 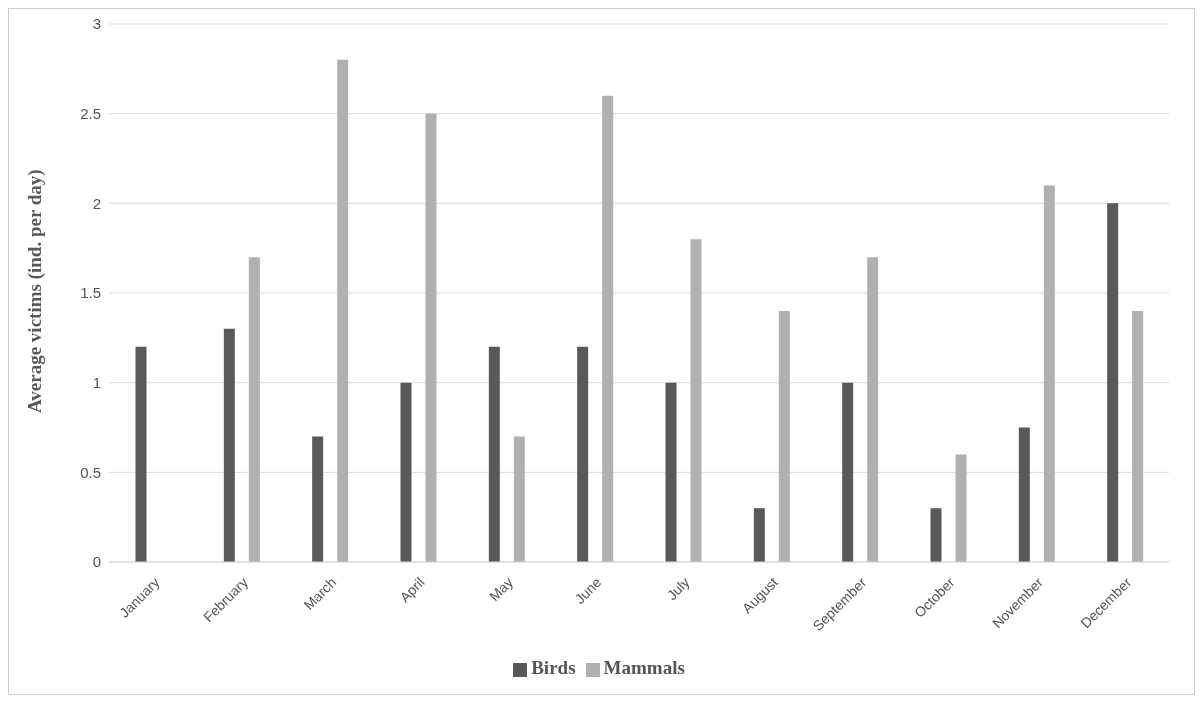 What do you see at coordinates (96, 562) in the screenshot?
I see `y-tick-label: 0` at bounding box center [96, 562].